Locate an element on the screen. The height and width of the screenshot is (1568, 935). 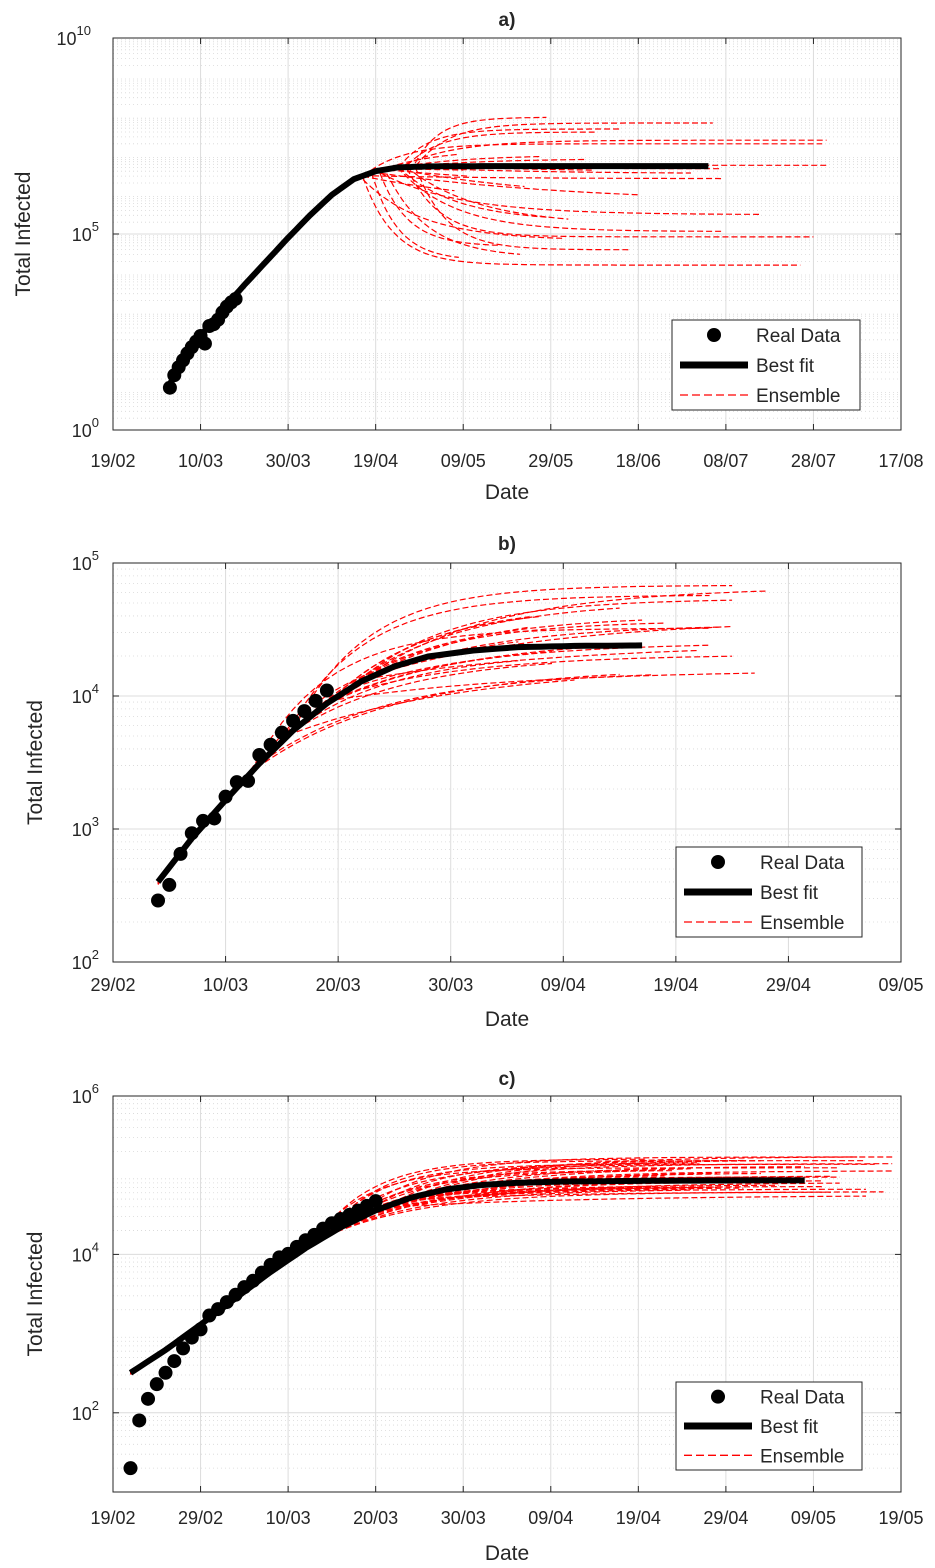
x-tick-label: 29/02 is located at coordinates (112, 985).